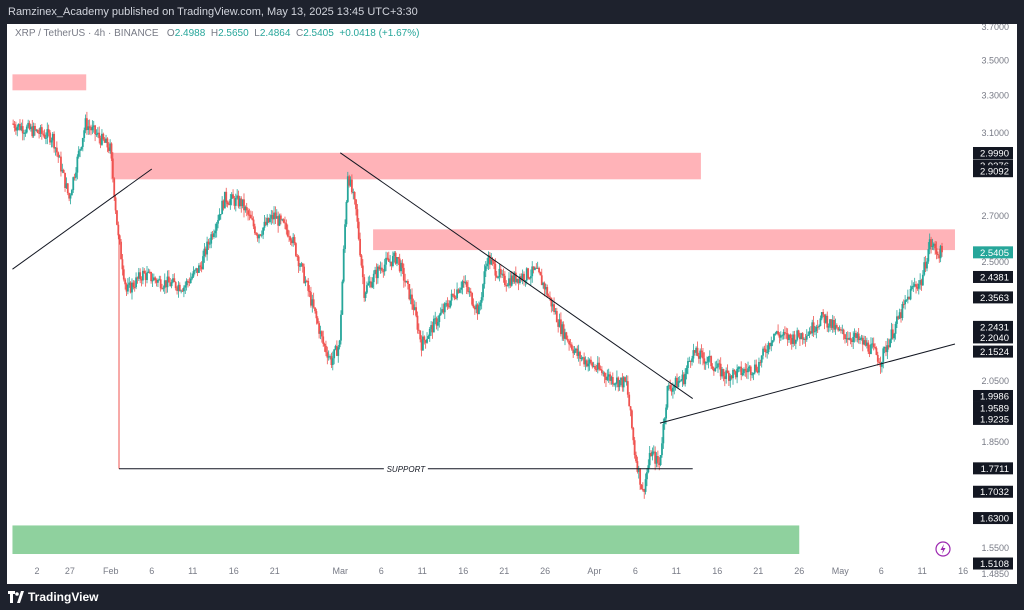 The height and width of the screenshot is (610, 1024). I want to click on x-tick-label: 27, so click(70, 571).